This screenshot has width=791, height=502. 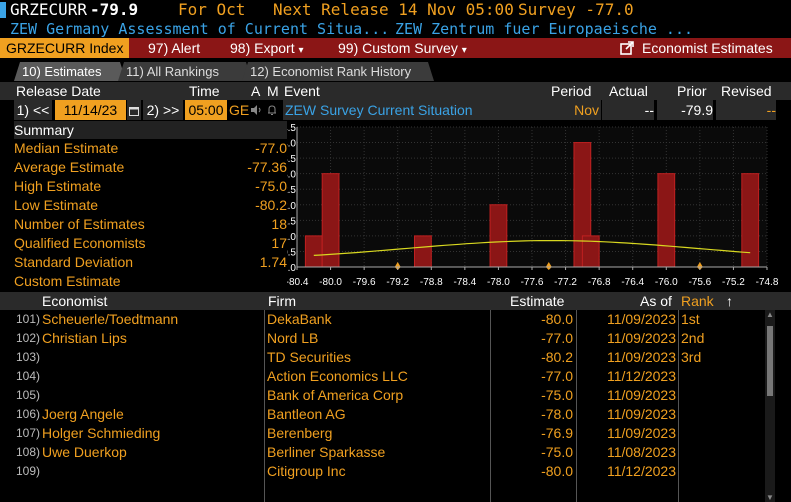 I want to click on calendar-icon, so click(x=134, y=110).